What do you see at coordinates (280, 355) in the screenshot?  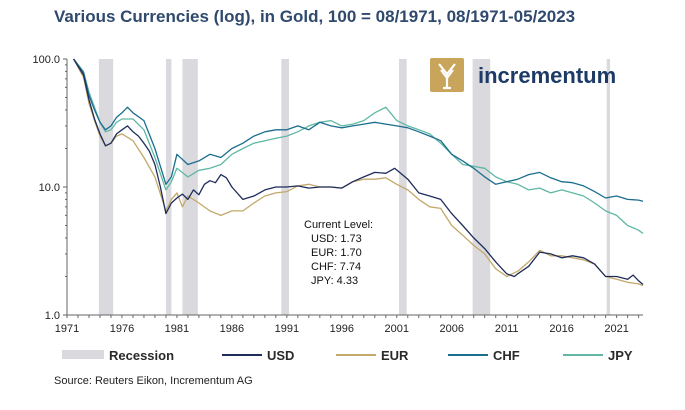 I see `legend-label-usd: USD` at bounding box center [280, 355].